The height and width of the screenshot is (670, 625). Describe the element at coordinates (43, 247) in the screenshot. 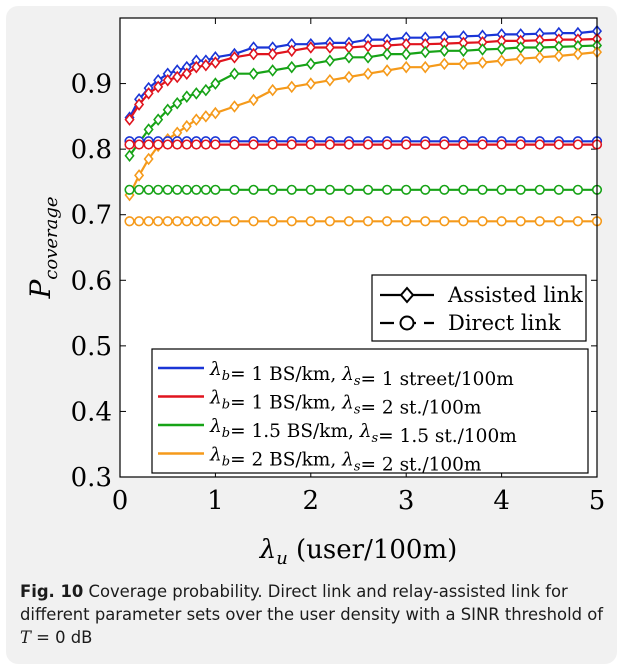

I see `y-axis-label: Pcoverage` at that location.